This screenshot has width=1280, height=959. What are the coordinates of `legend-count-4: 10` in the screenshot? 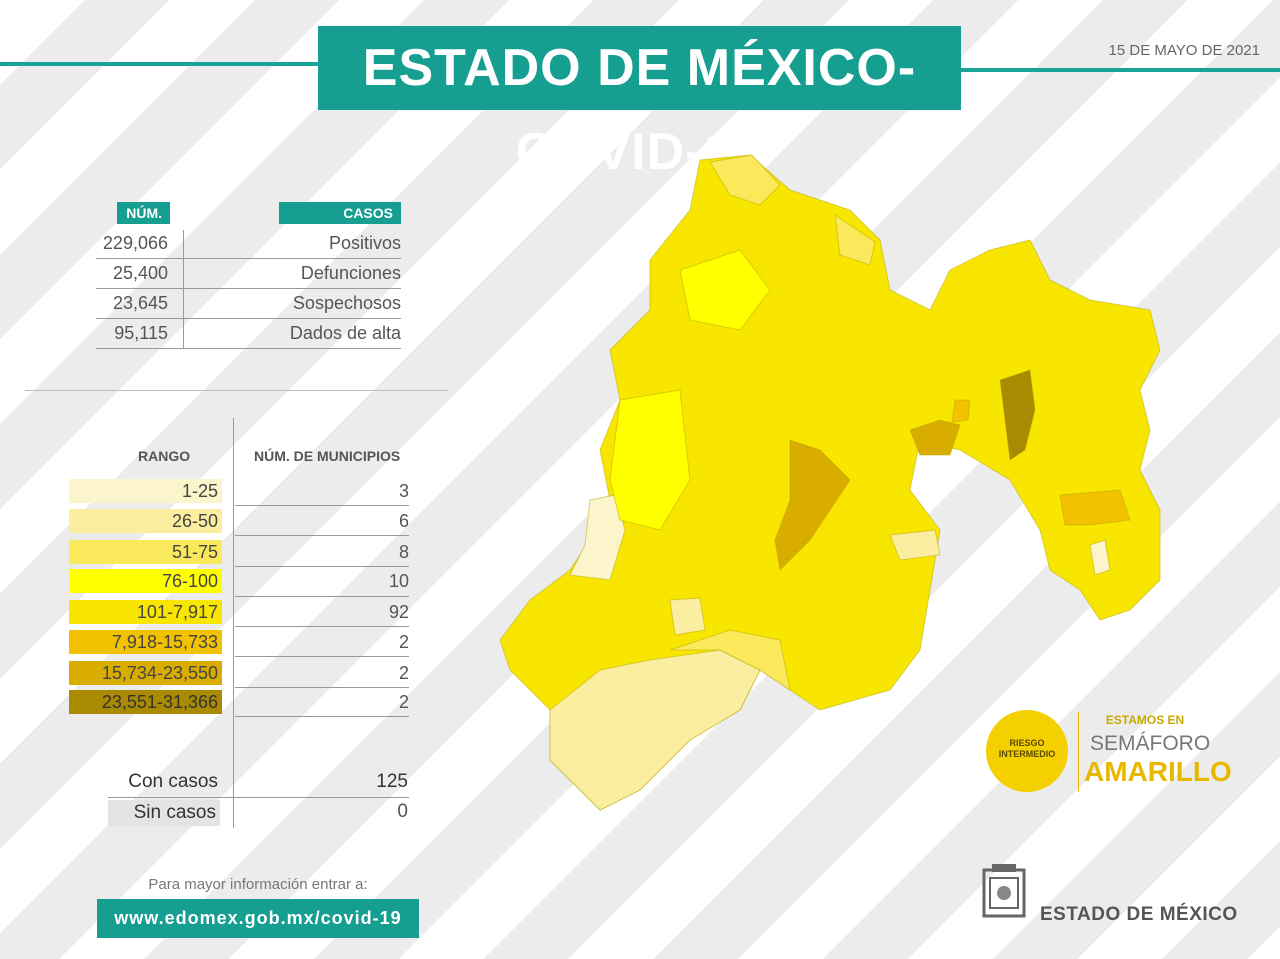 It's located at (398, 581).